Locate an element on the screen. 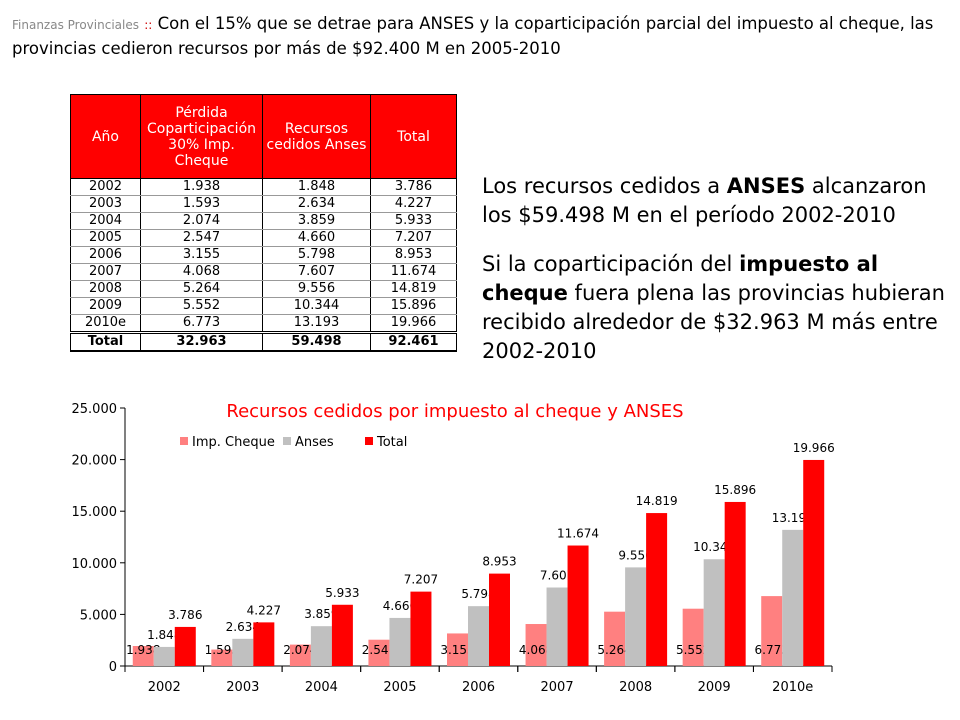  data-label: 9.556 is located at coordinates (635, 555).